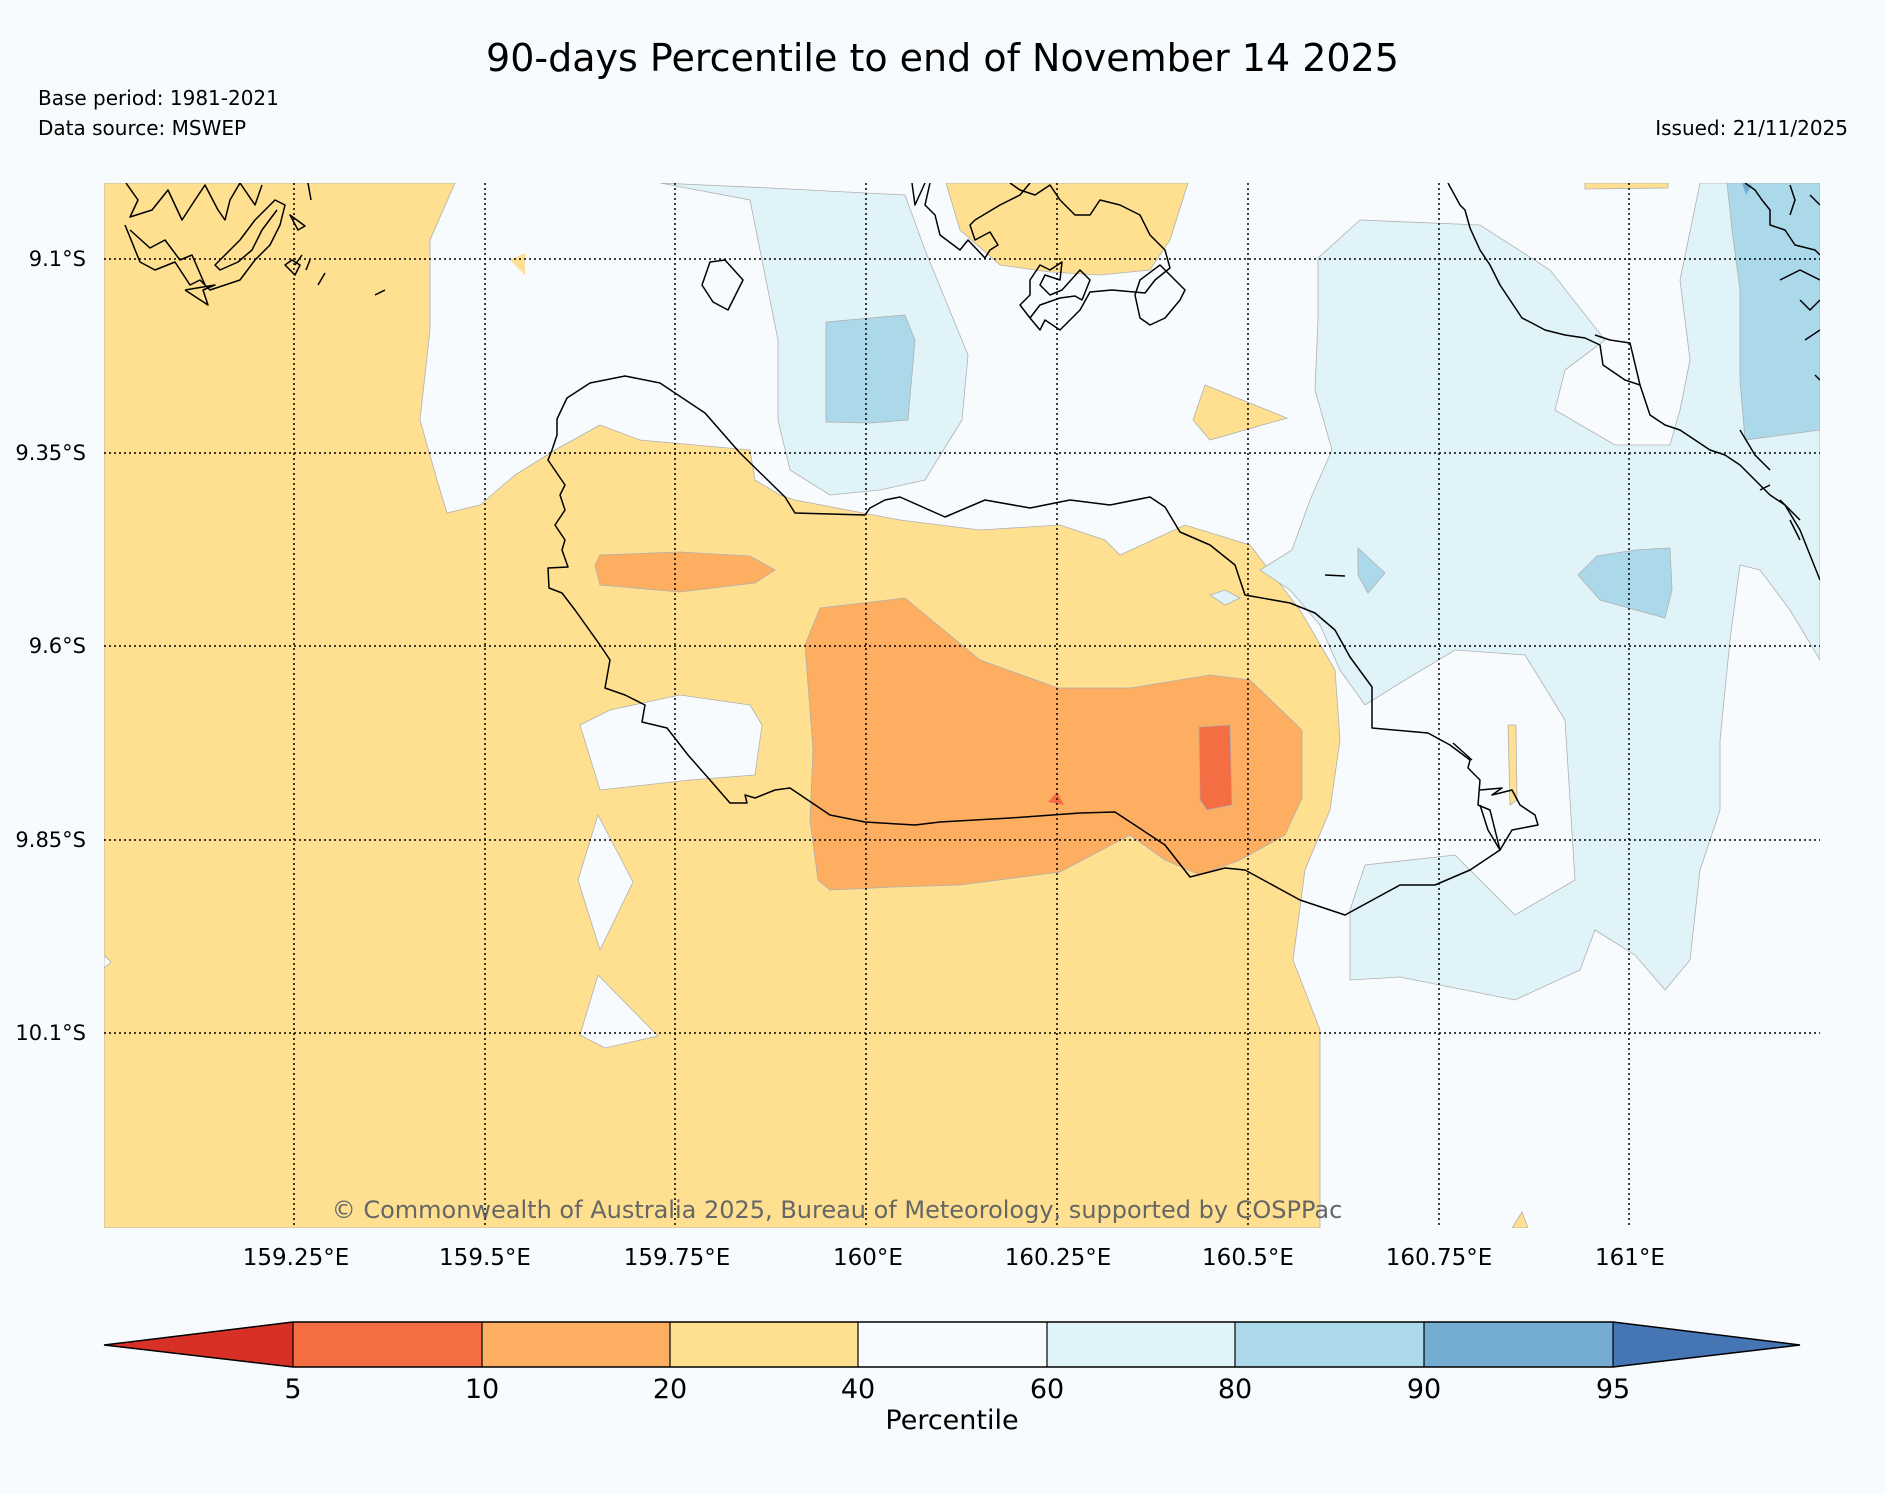 Image resolution: width=1885 pixels, height=1494 pixels. What do you see at coordinates (57, 646) in the screenshot?
I see `lat-label: 9.6°S` at bounding box center [57, 646].